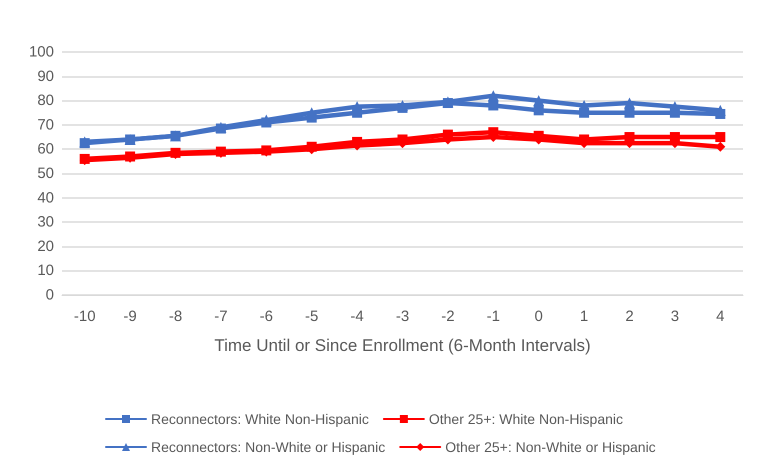  What do you see at coordinates (45, 101) in the screenshot?
I see `y-tick-label: 80` at bounding box center [45, 101].